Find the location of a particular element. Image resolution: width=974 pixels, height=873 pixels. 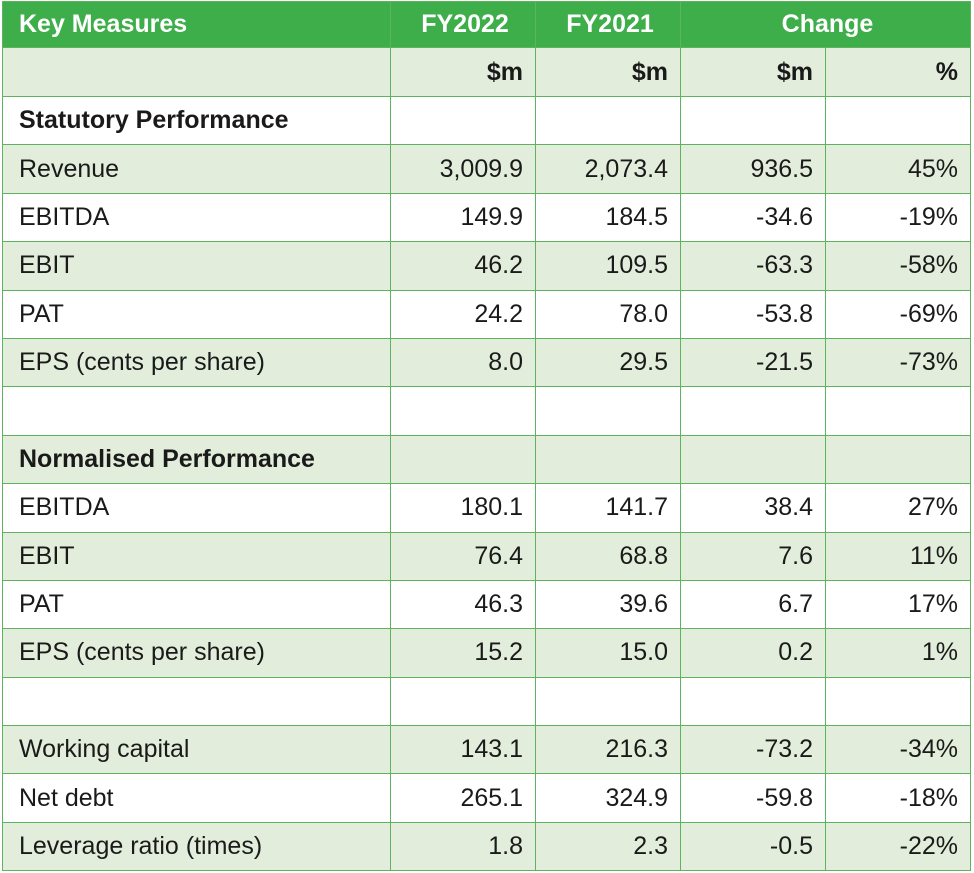

change-amount: -73.2 is located at coordinates (753, 750).